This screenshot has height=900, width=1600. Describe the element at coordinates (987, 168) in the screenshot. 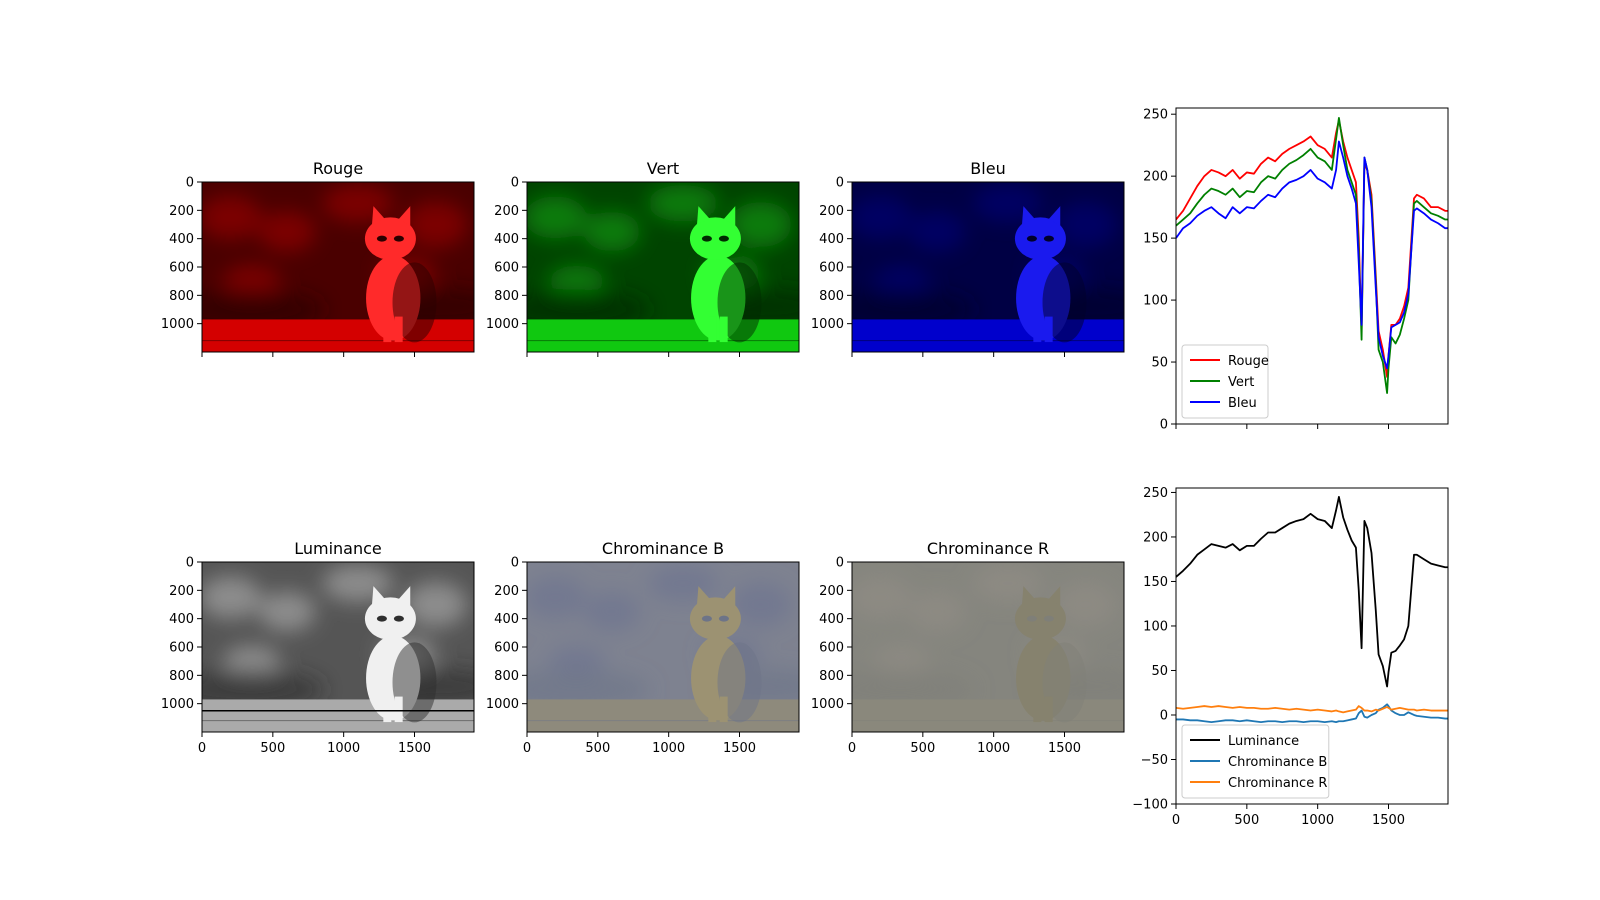

I see `chart-title: Bleu` at that location.